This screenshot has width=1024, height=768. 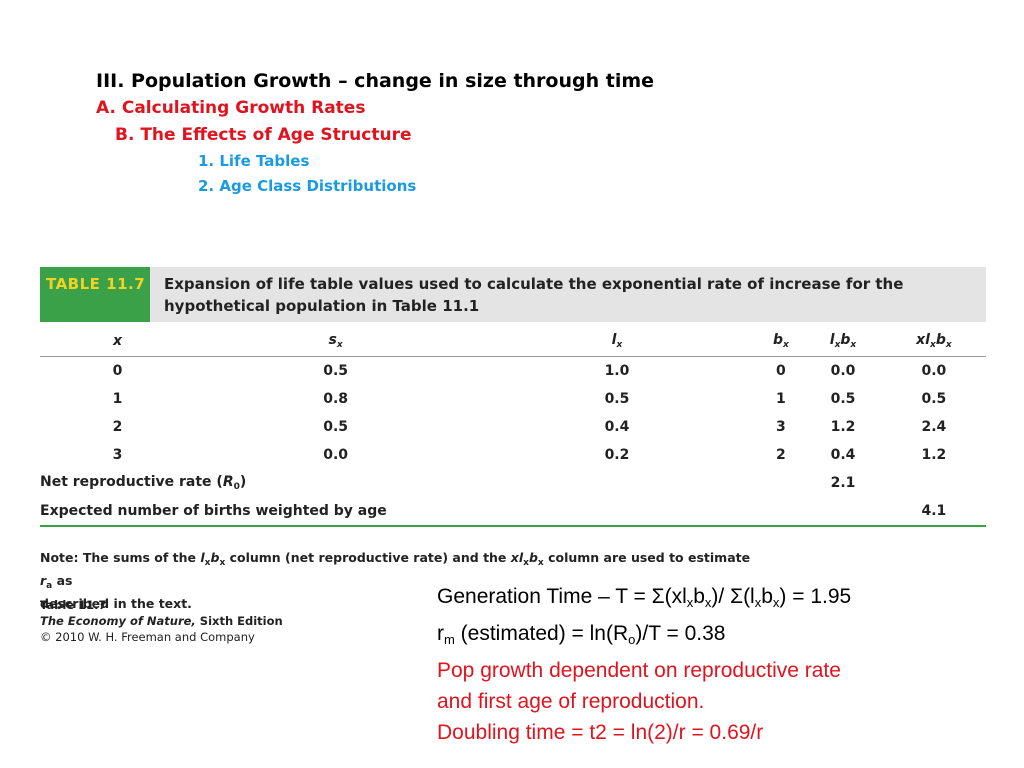 What do you see at coordinates (778, 340) in the screenshot?
I see `col-bx-label: b` at bounding box center [778, 340].